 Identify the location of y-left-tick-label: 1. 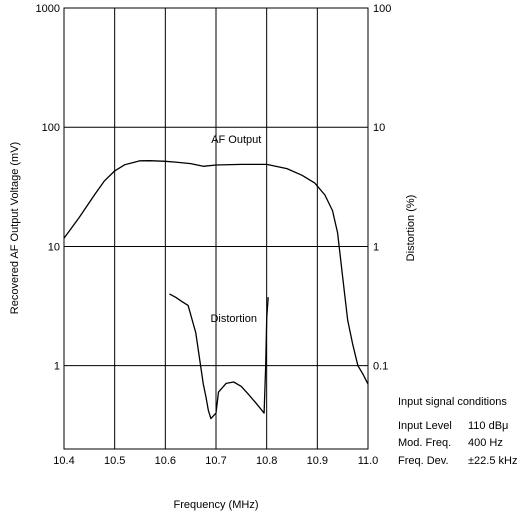
(57, 367).